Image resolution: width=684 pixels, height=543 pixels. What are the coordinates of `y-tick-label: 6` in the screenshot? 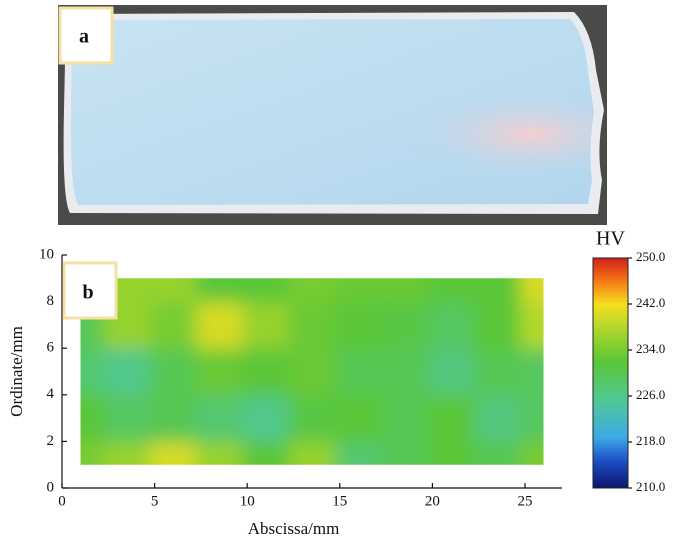 It's located at (51, 348).